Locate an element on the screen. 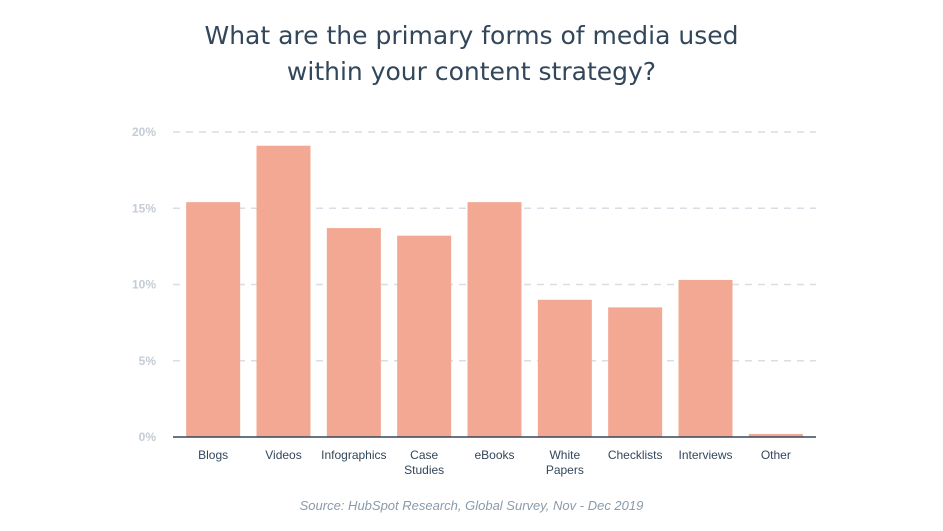 The width and height of the screenshot is (943, 531). chart-title-line-2: within your content strategy? is located at coordinates (471, 71).